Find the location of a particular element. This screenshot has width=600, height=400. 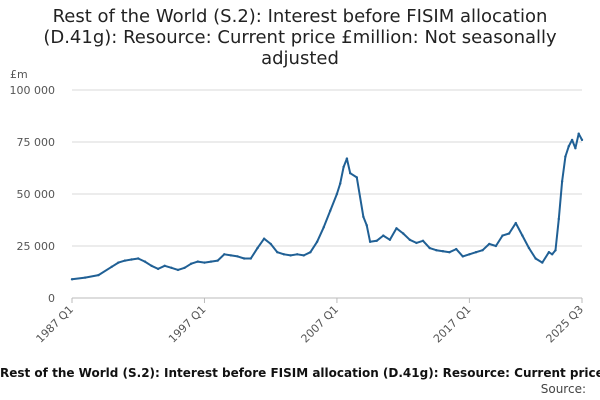

y-tick-label: 0 is located at coordinates (51, 298).